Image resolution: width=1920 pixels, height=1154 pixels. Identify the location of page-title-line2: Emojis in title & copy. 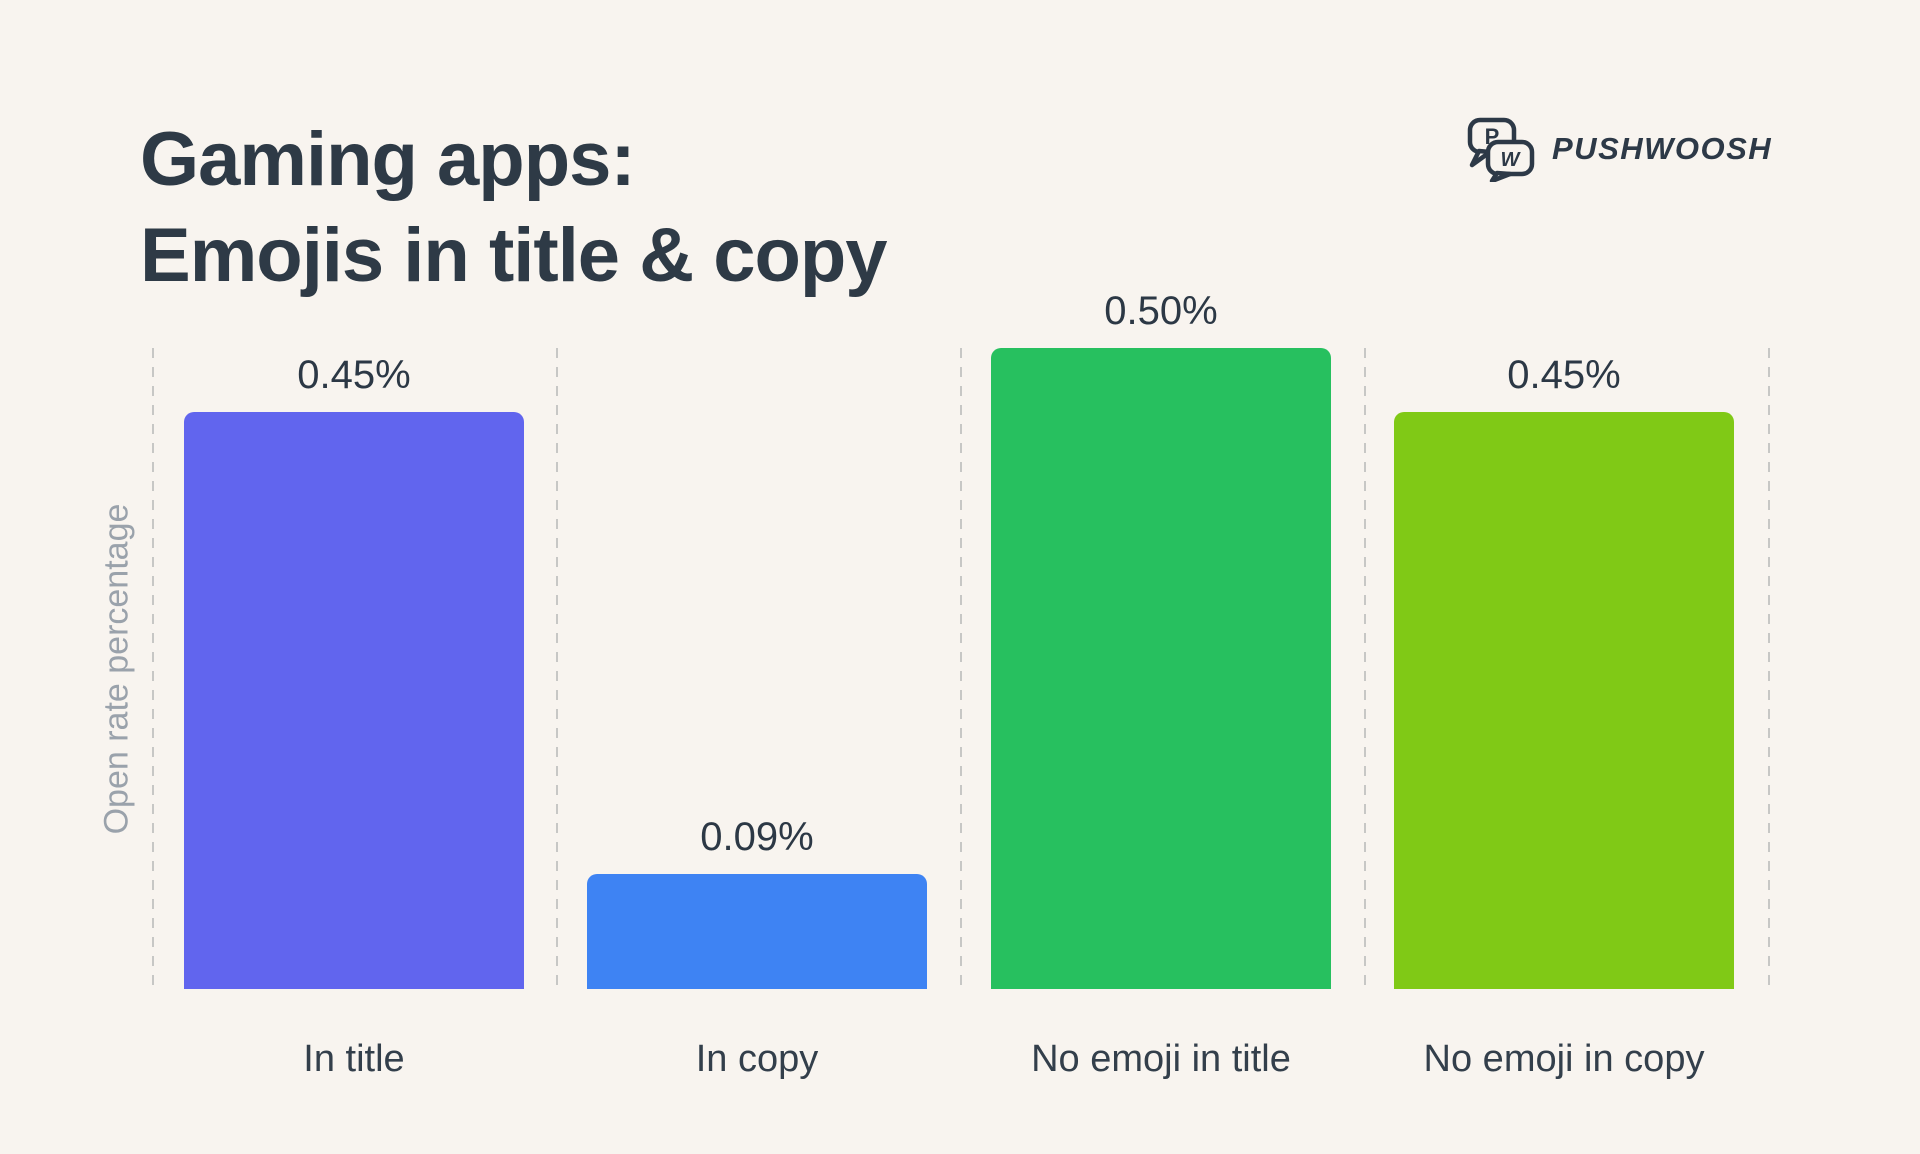
(514, 255).